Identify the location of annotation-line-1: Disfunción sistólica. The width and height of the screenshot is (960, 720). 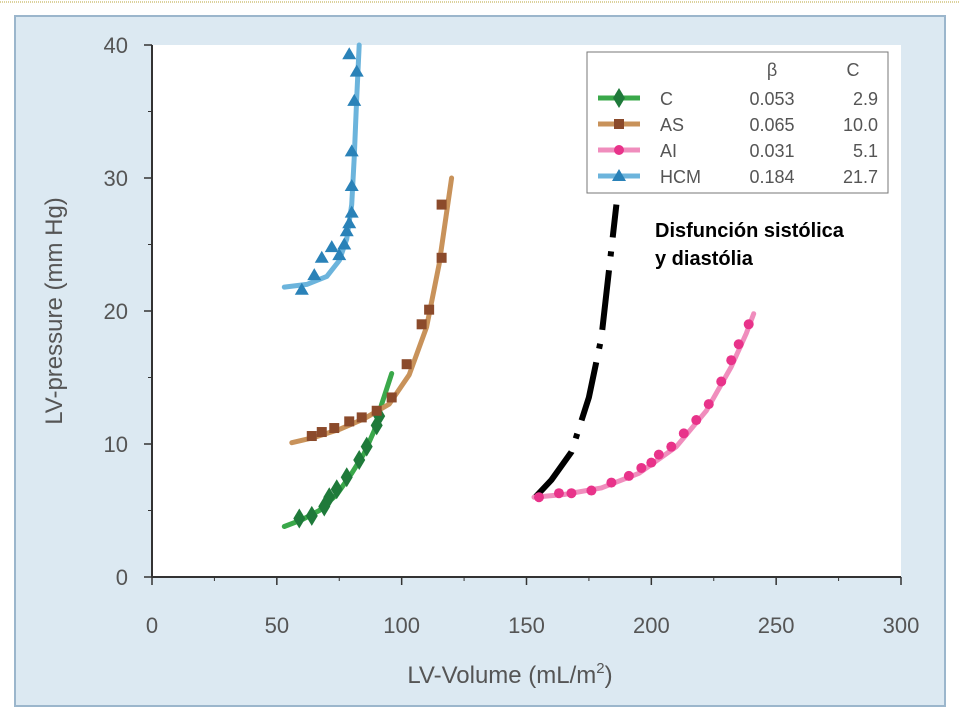
(750, 231).